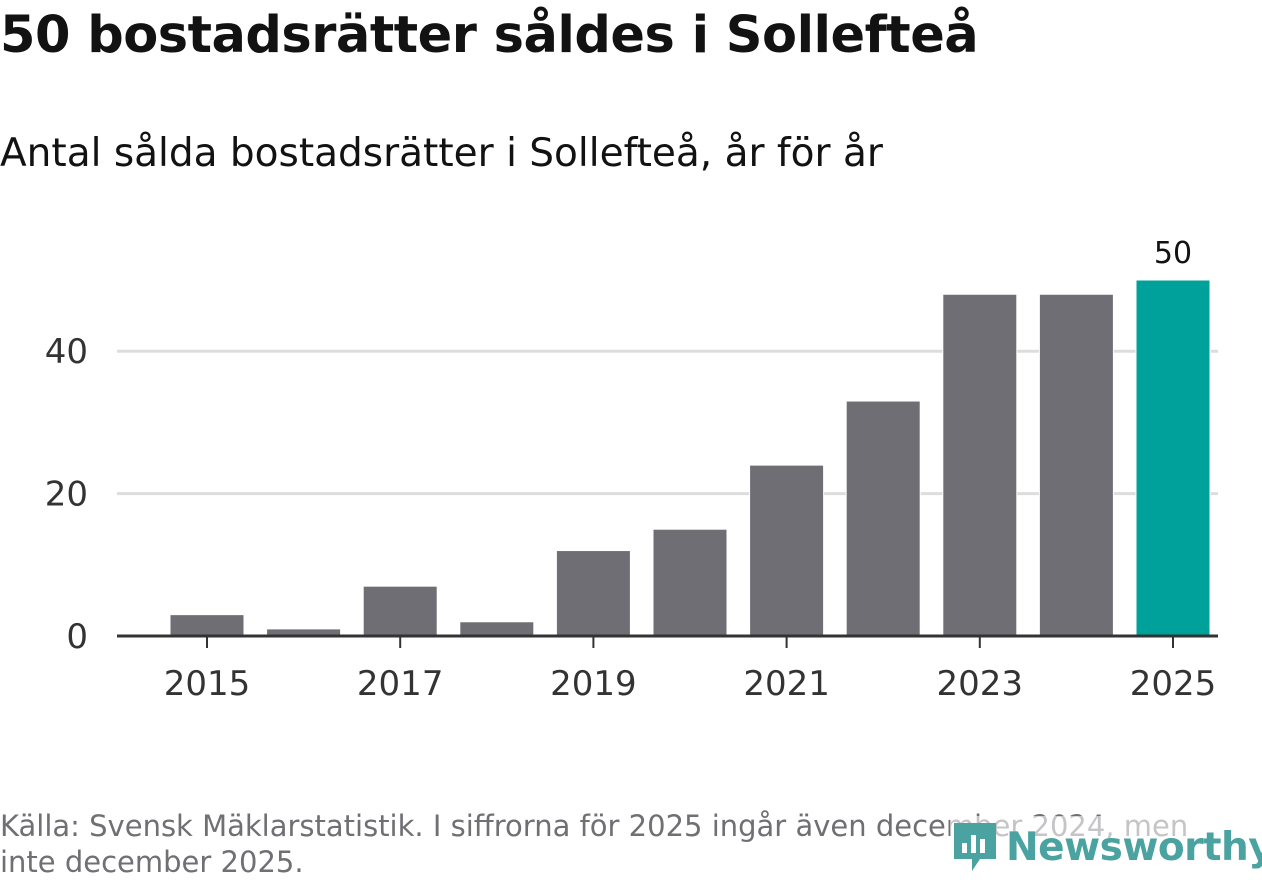  What do you see at coordinates (1076, 465) in the screenshot?
I see `bar-2024` at bounding box center [1076, 465].